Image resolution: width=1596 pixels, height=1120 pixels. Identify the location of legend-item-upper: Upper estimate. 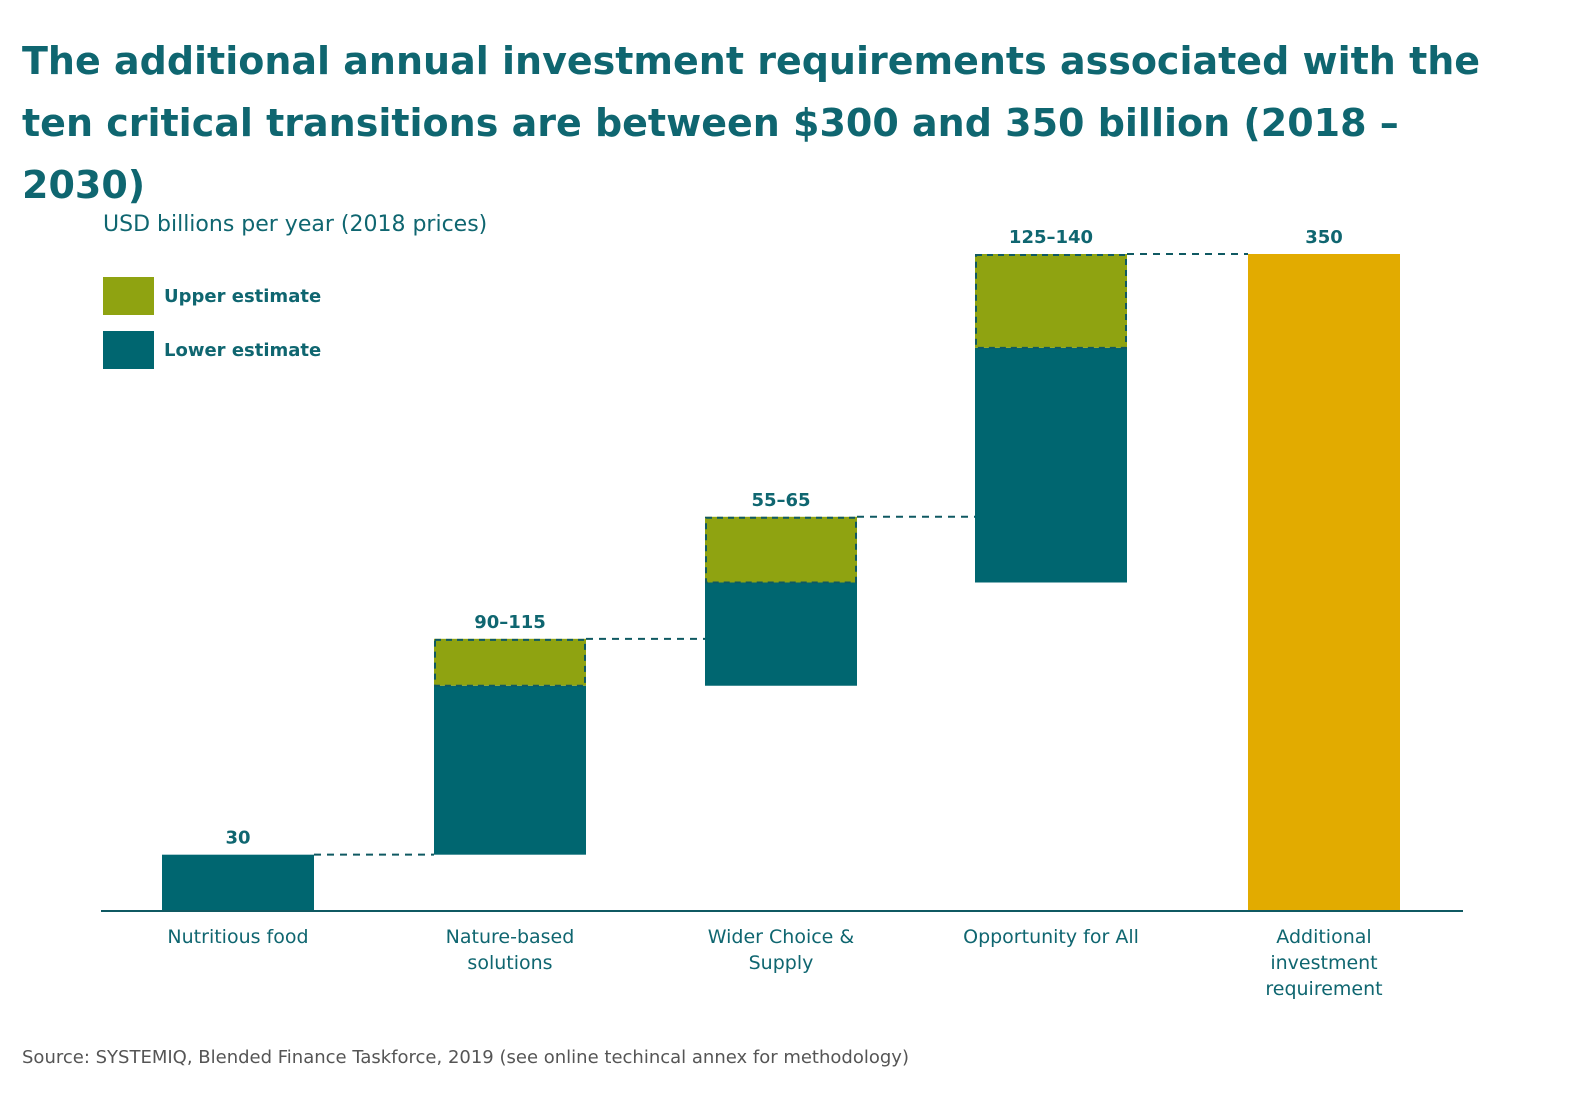
(212, 296).